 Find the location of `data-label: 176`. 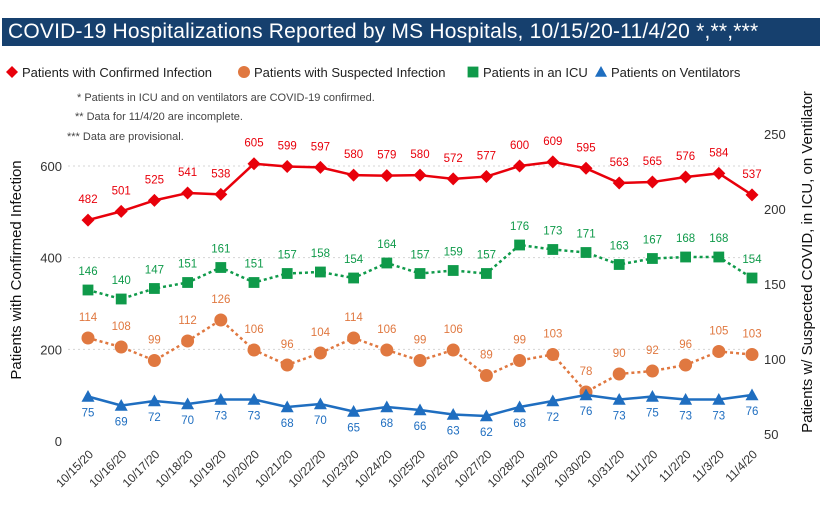

data-label: 176 is located at coordinates (519, 227).